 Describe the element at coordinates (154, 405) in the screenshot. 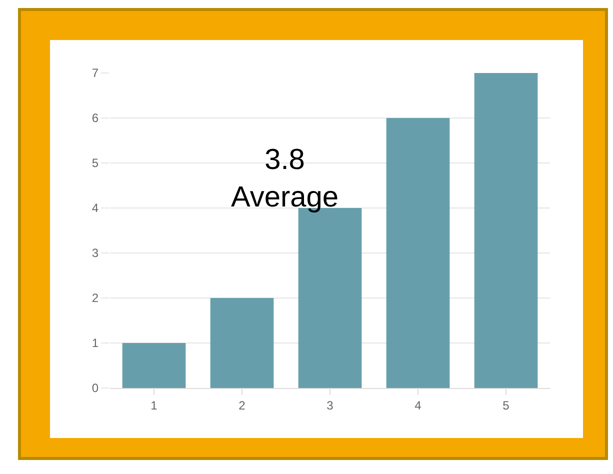

I see `x-tick-label: 1` at that location.